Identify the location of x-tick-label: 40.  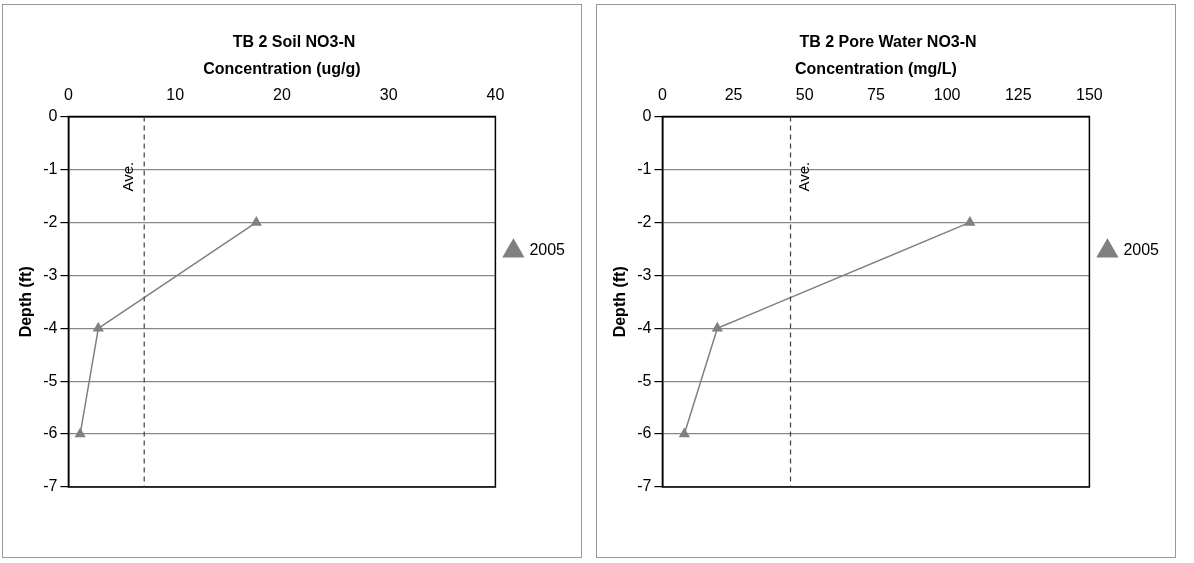
(495, 95).